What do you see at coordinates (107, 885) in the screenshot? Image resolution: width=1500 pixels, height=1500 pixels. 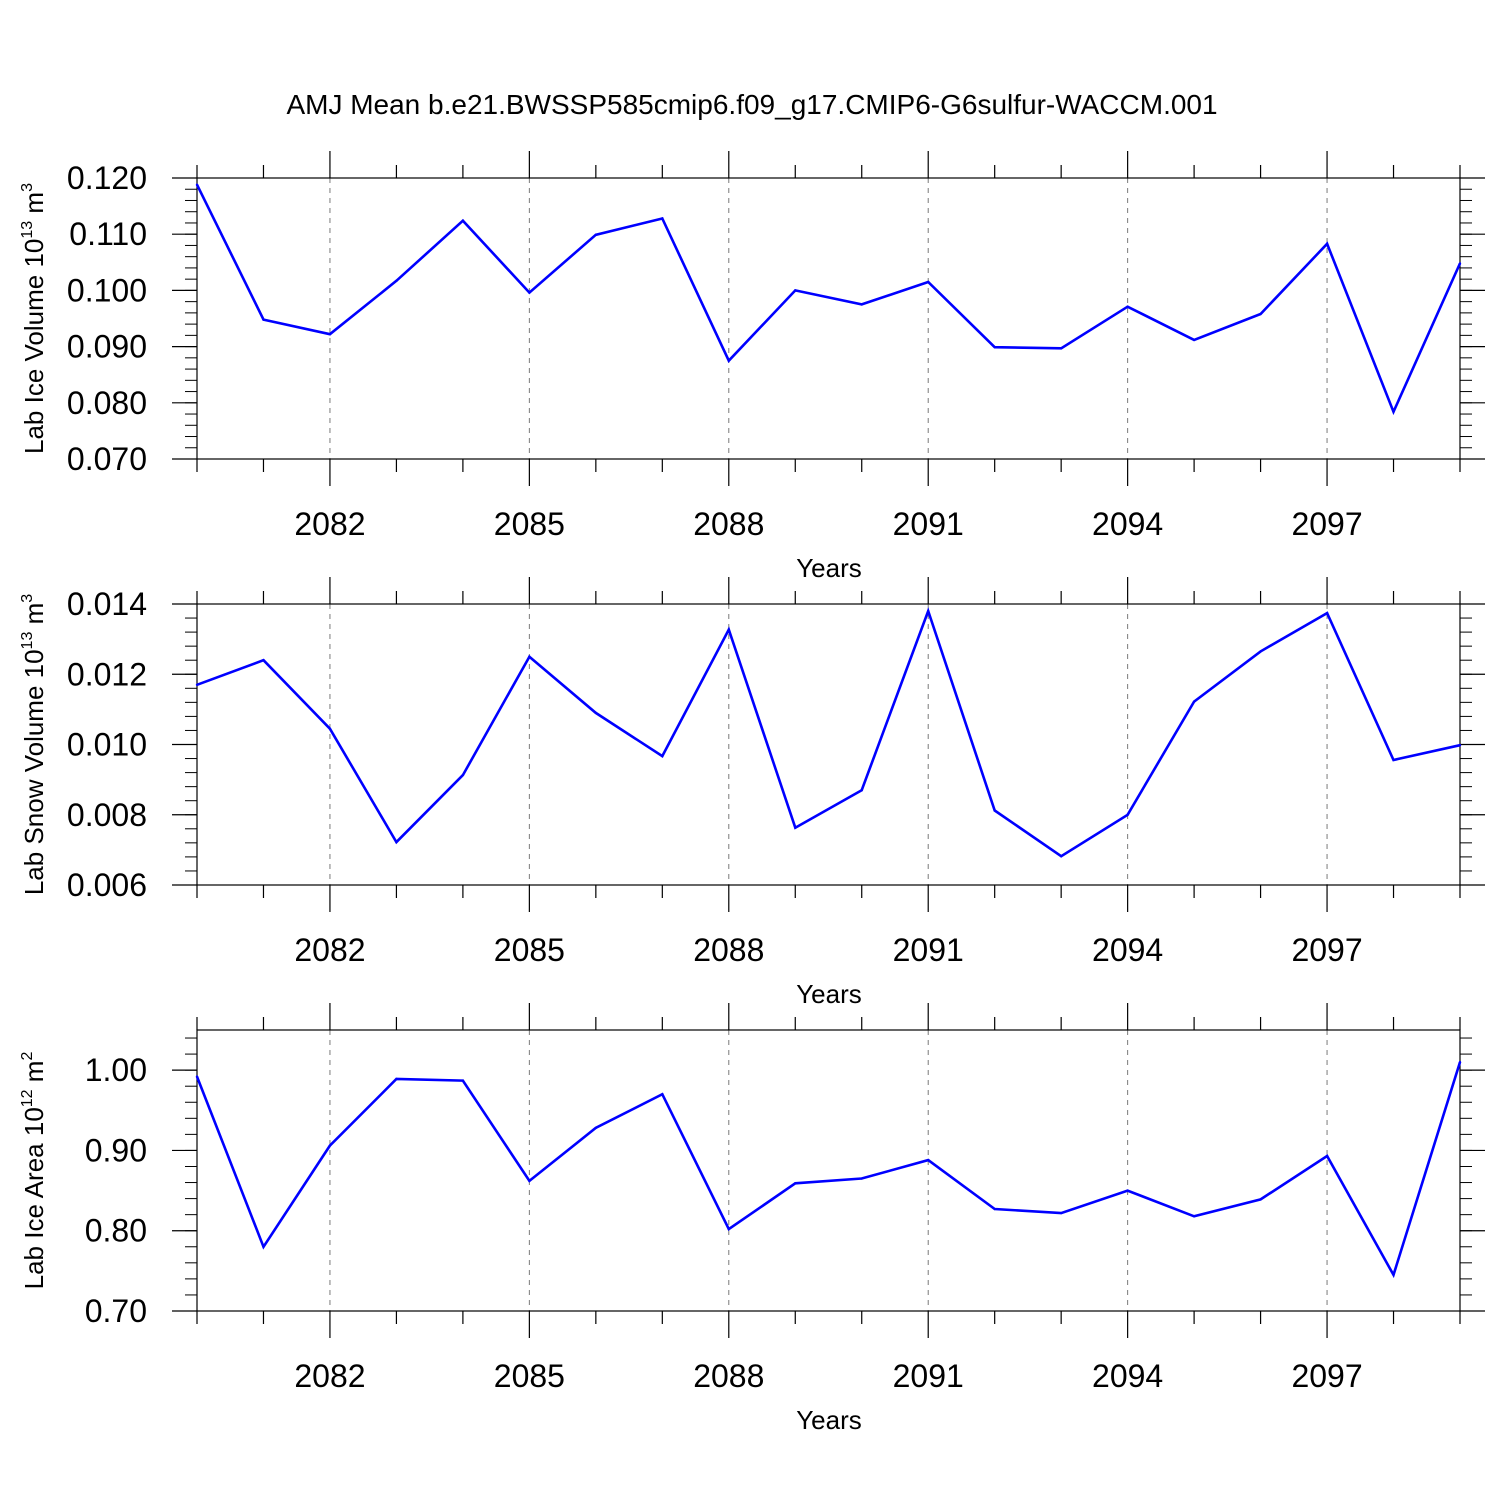 I see `y-tick-label: 0.006` at bounding box center [107, 885].